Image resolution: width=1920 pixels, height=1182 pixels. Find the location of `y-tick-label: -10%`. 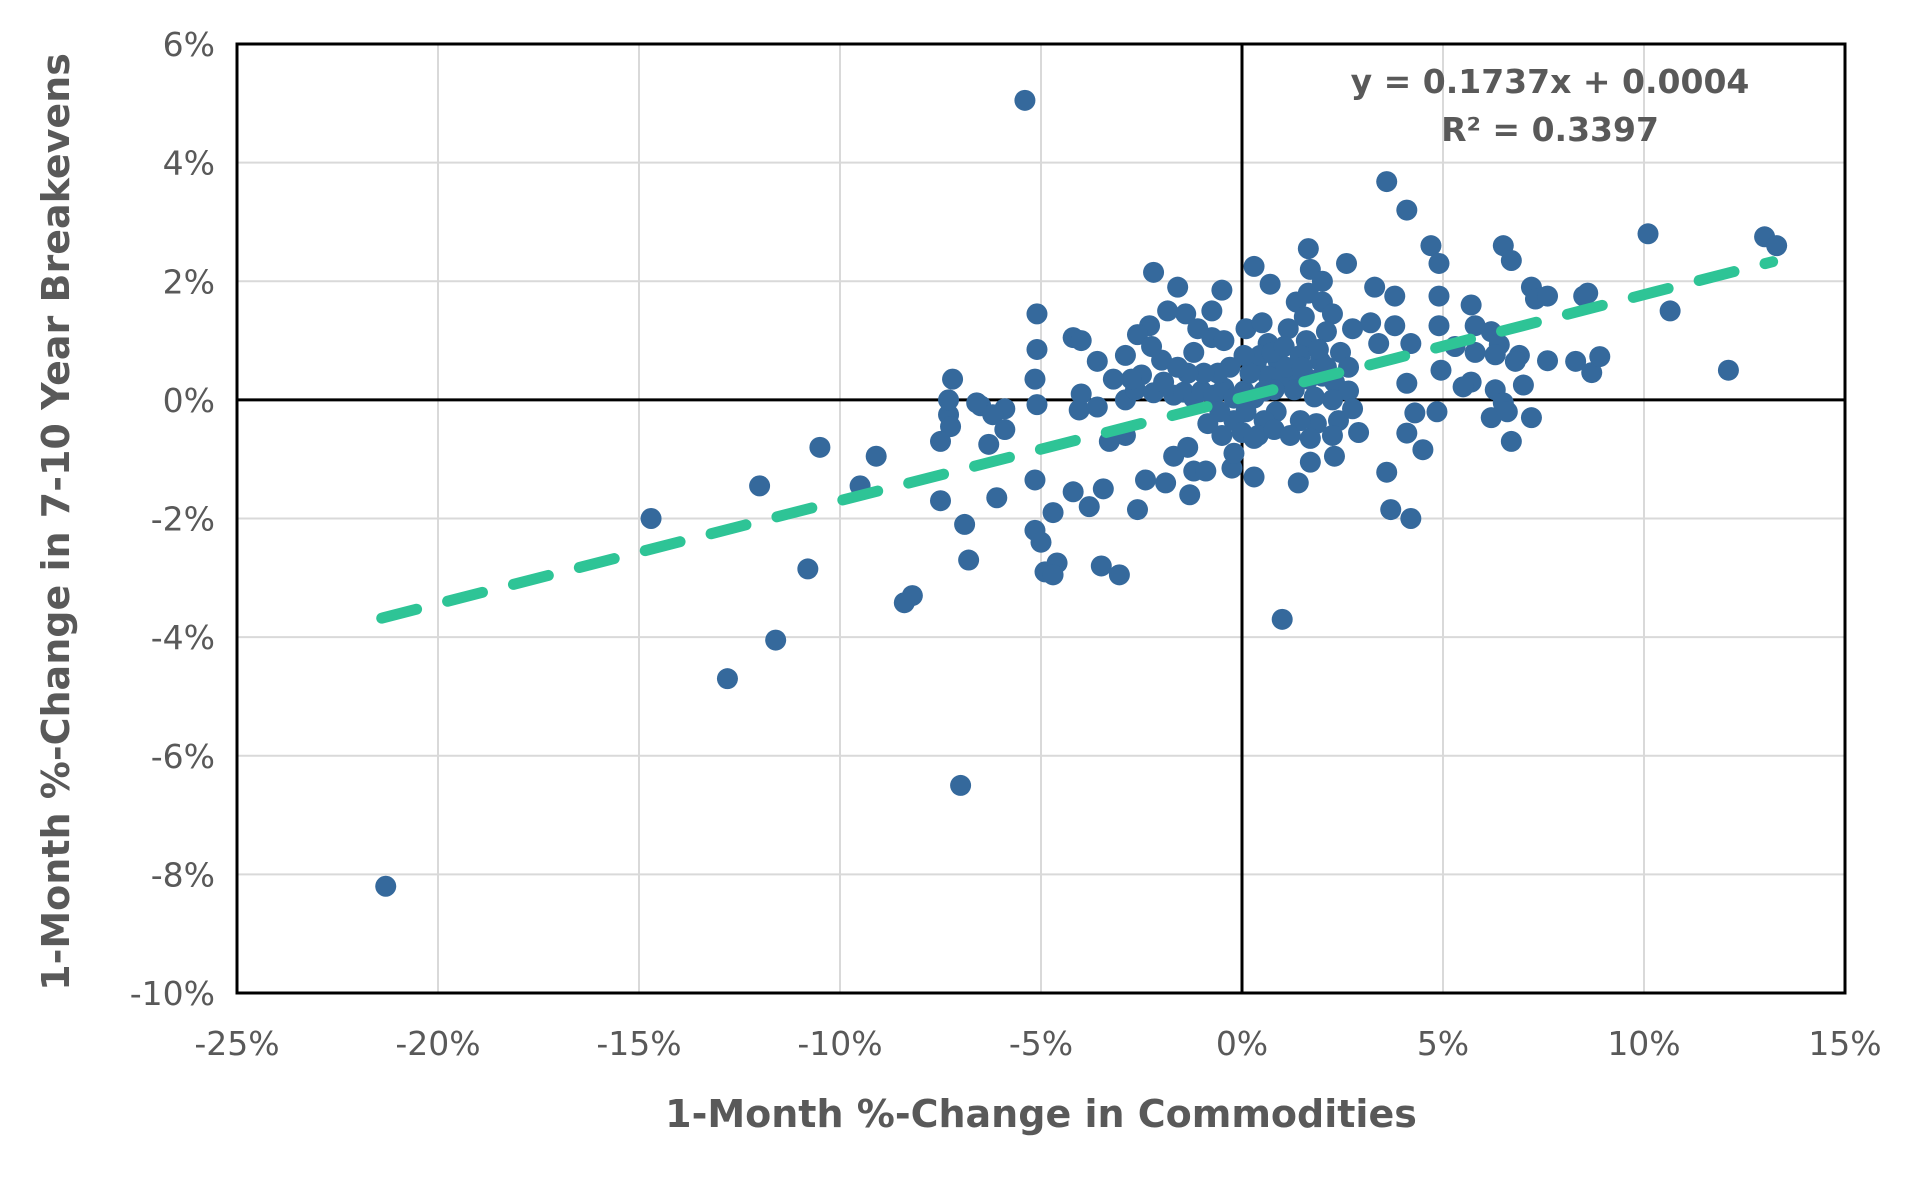

y-tick-label: -10% is located at coordinates (172, 993).